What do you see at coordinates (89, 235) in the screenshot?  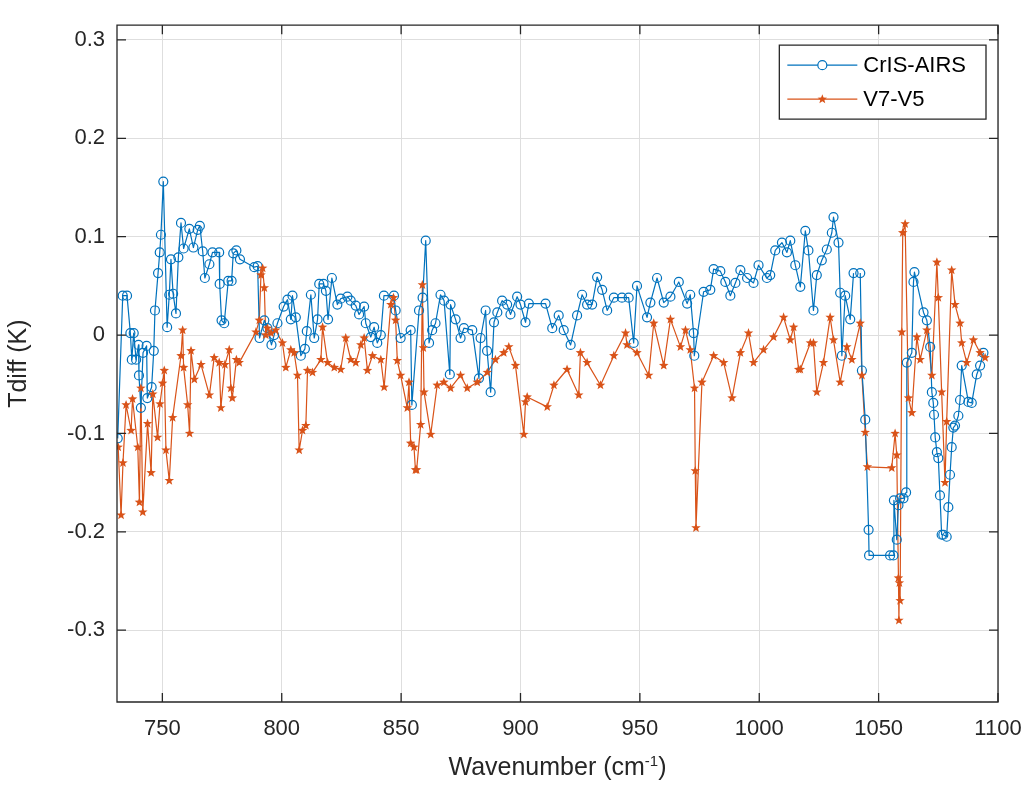 I see `y-tick-label: 0.1` at bounding box center [89, 235].